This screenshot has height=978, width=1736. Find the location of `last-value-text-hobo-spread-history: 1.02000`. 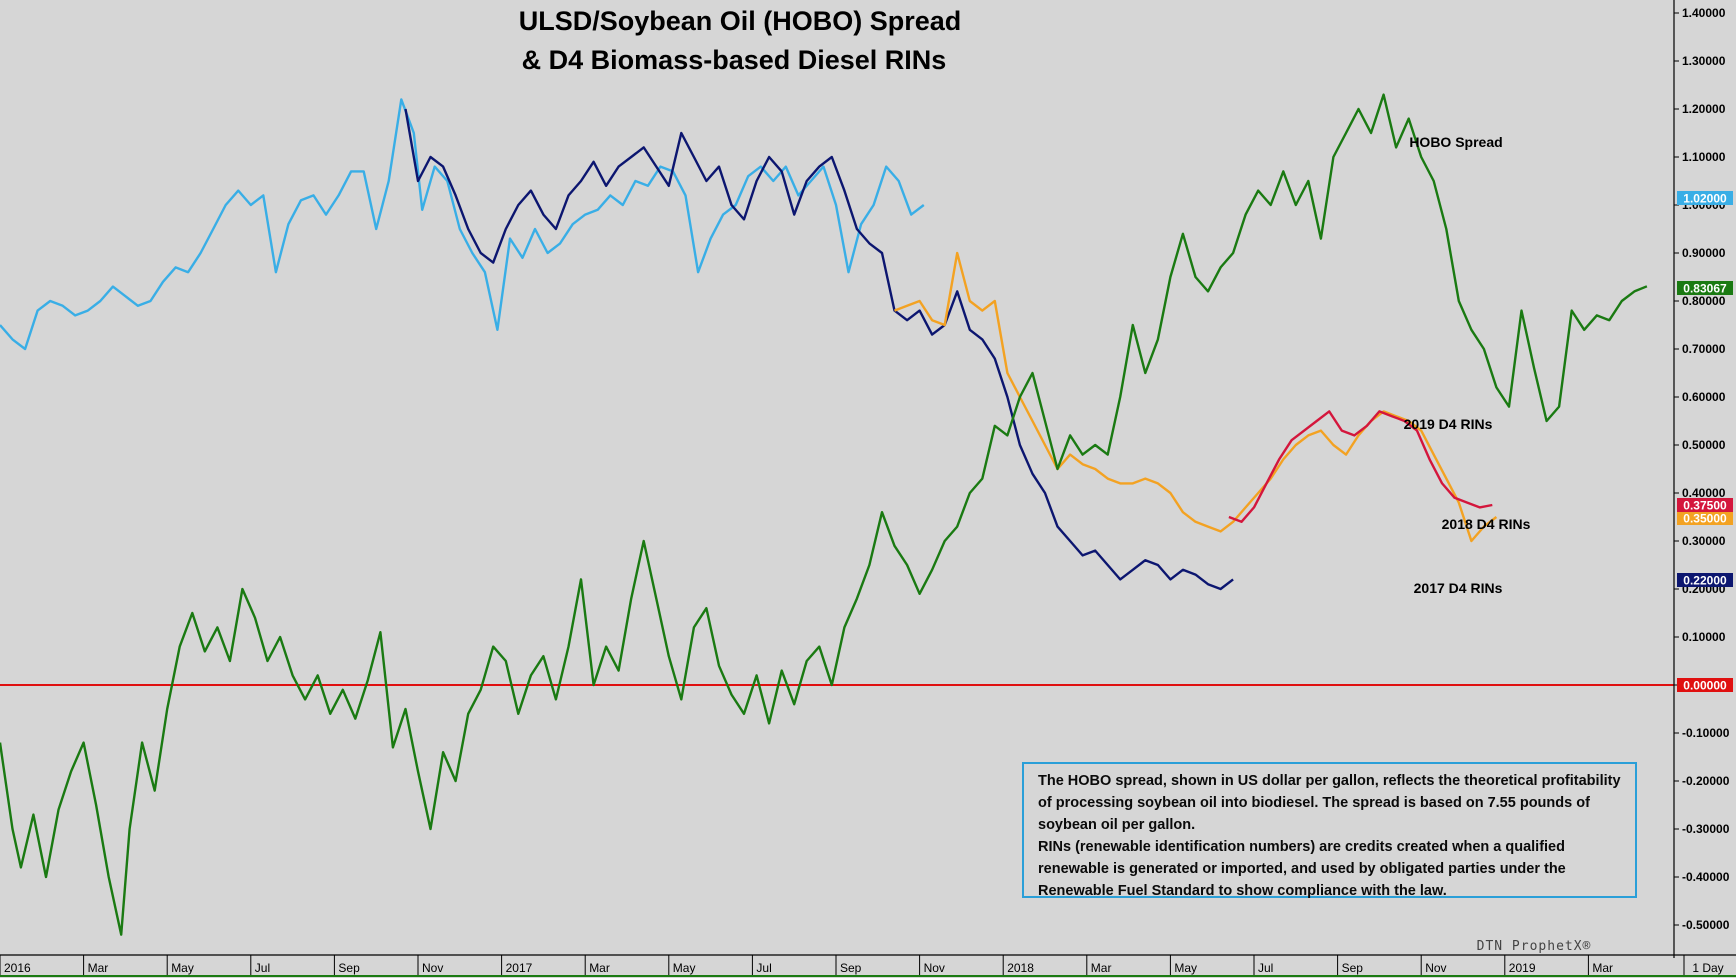

last-value-text-hobo-spread-history: 1.02000 is located at coordinates (1705, 199).